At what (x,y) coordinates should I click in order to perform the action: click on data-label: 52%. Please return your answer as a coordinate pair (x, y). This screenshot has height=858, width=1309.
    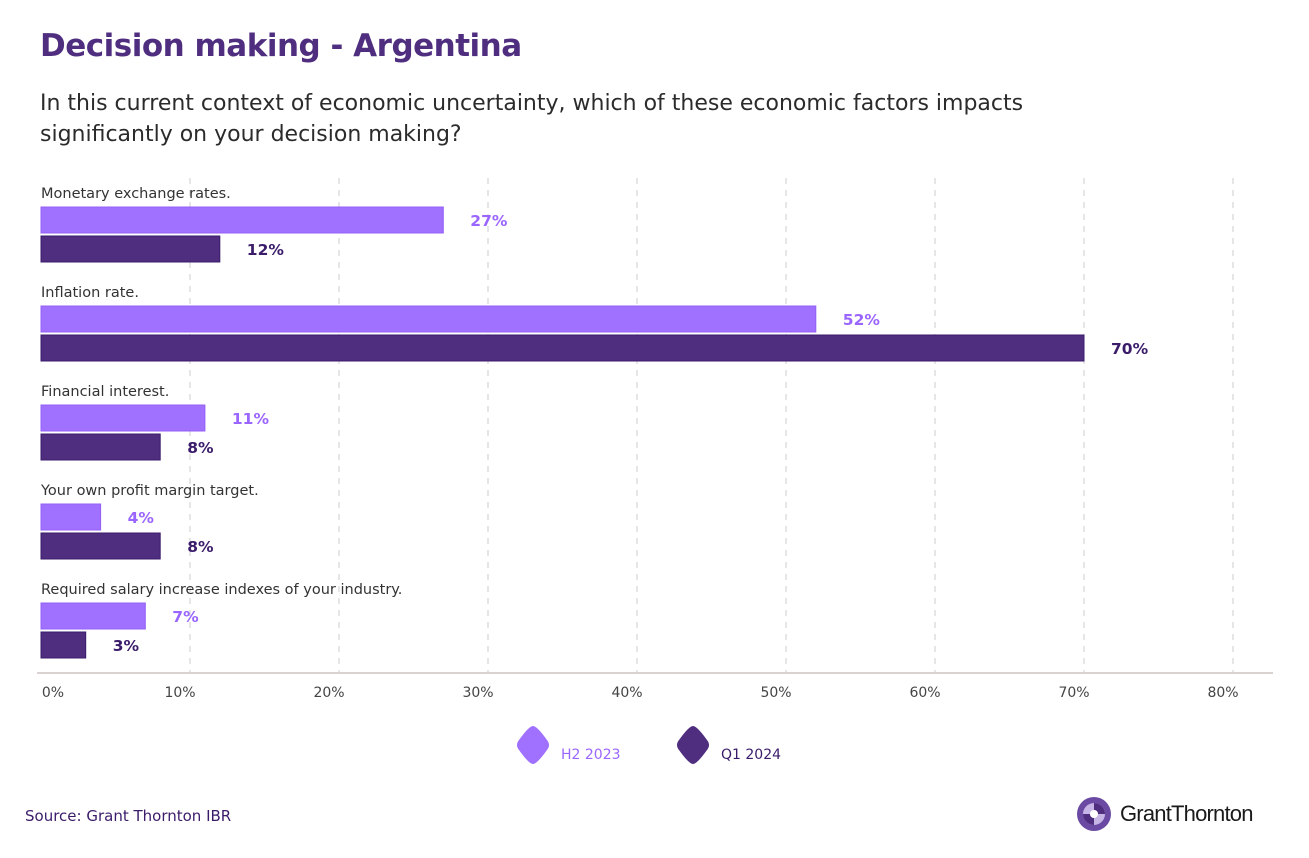
    Looking at the image, I should click on (862, 320).